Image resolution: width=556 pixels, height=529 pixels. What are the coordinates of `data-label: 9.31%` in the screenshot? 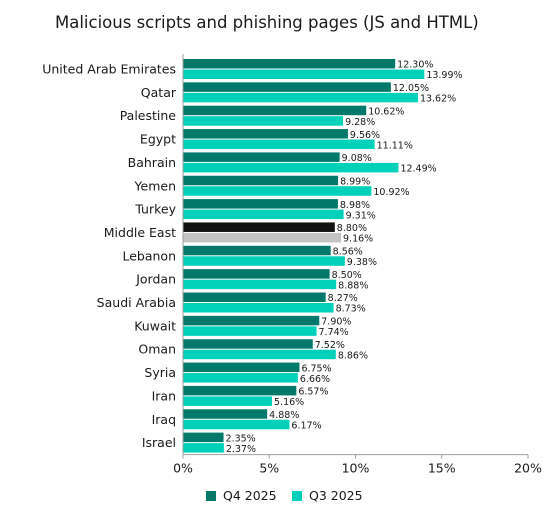 It's located at (361, 215).